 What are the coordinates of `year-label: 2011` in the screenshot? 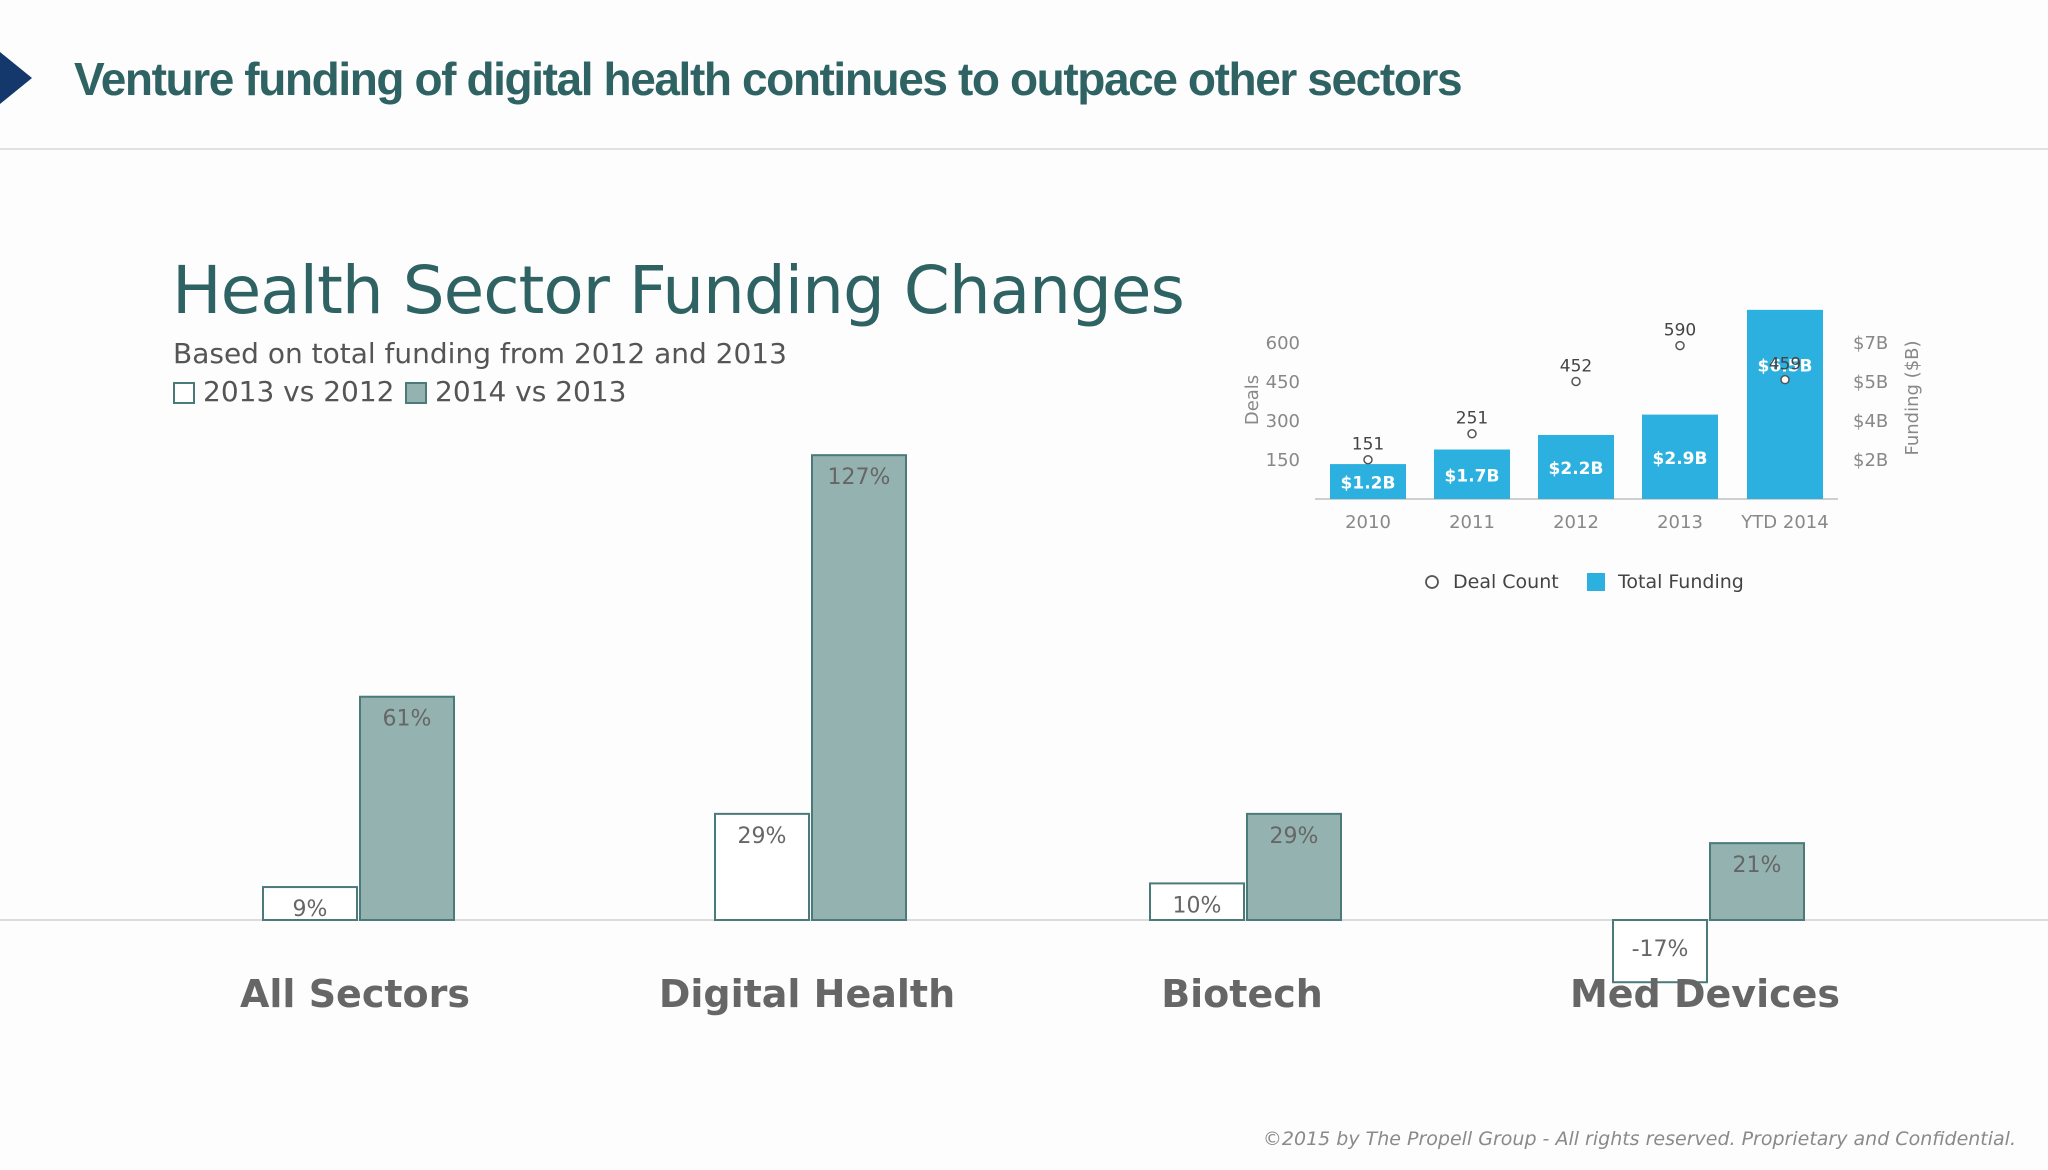 It's located at (1472, 522).